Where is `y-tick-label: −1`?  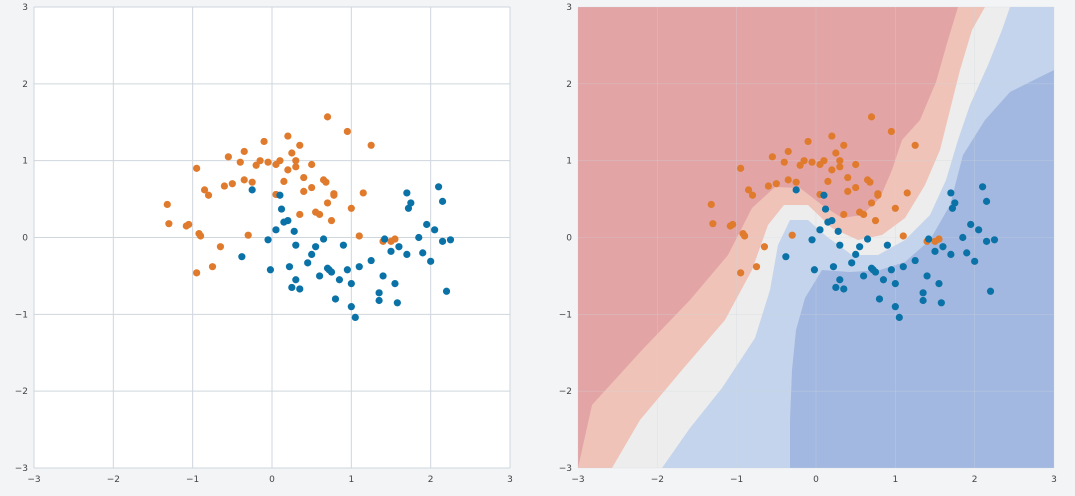 y-tick-label: −1 is located at coordinates (565, 315).